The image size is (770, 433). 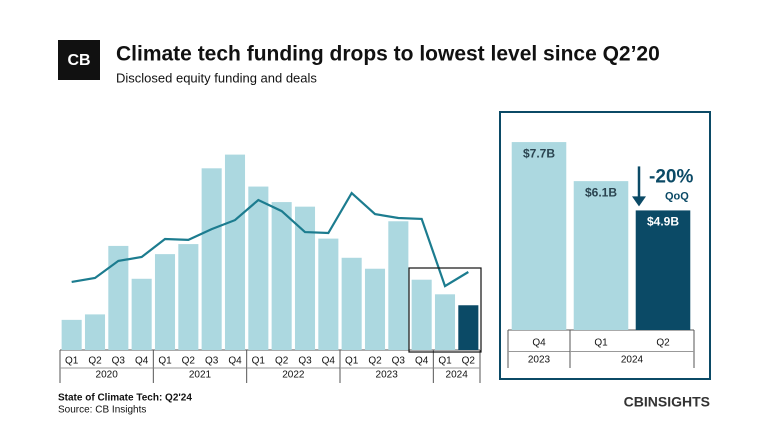 What do you see at coordinates (293, 375) in the screenshot?
I see `group-label: 2022` at bounding box center [293, 375].